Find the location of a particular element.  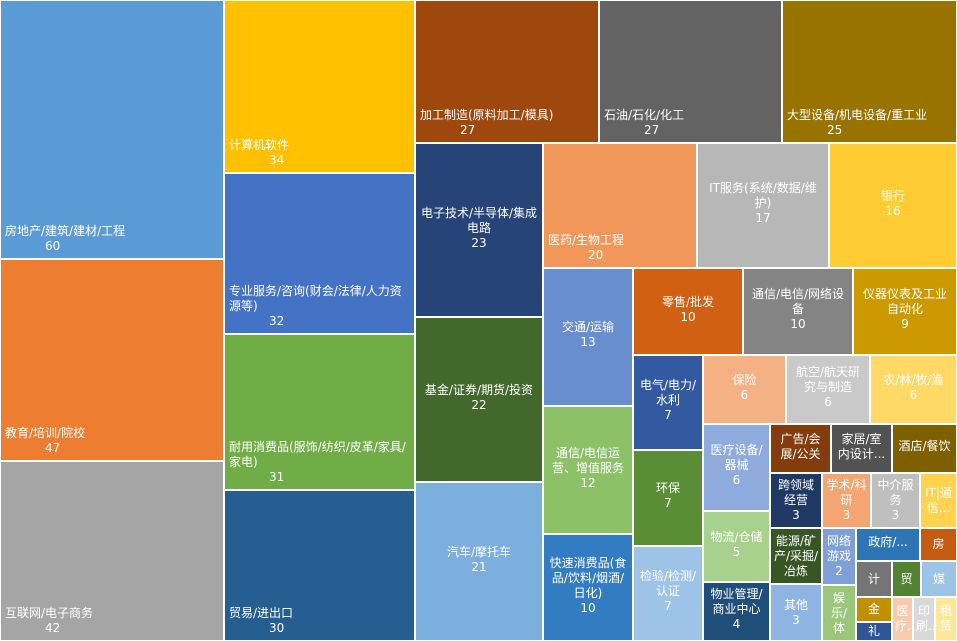

cell-label: 通信/电信/网络设备 is located at coordinates (798, 301).